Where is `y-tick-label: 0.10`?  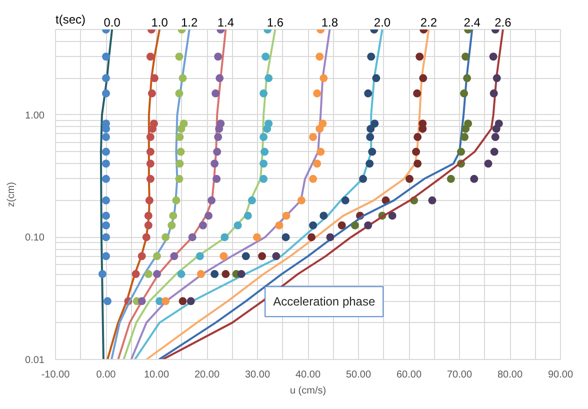
y-tick-label: 0.10 is located at coordinates (35, 238).